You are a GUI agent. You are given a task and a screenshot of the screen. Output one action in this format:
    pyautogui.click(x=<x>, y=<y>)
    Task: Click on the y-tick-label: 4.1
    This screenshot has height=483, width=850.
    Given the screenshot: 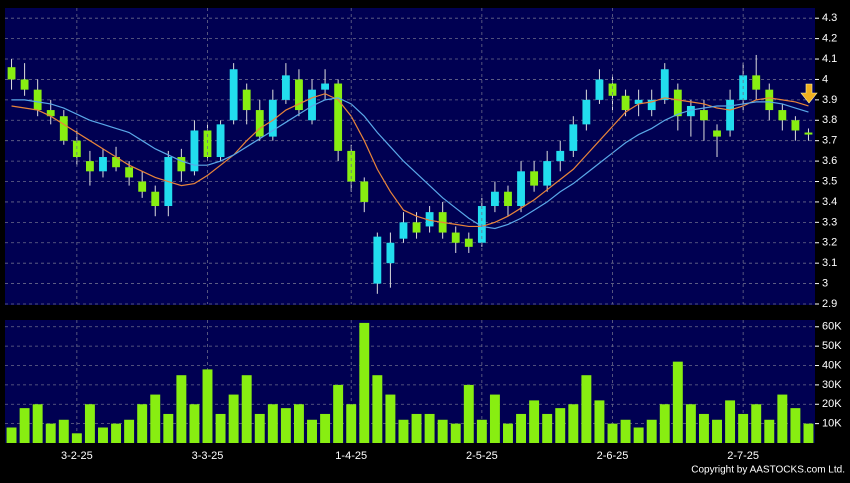 What is the action you would take?
    pyautogui.click(x=829, y=59)
    